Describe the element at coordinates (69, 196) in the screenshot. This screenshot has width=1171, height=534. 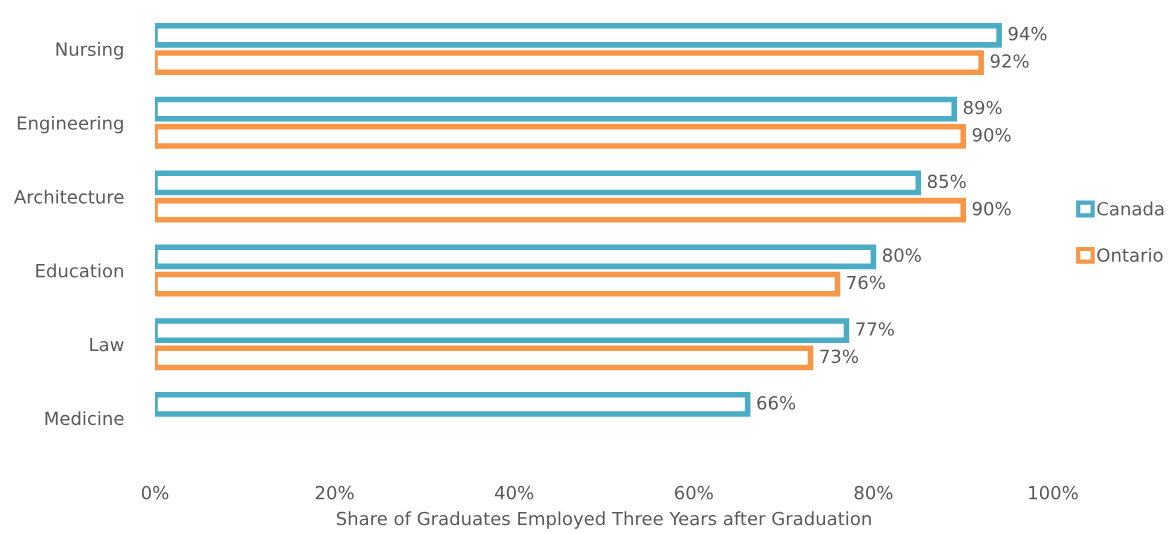
I see `y-tick-label: Architecture` at that location.